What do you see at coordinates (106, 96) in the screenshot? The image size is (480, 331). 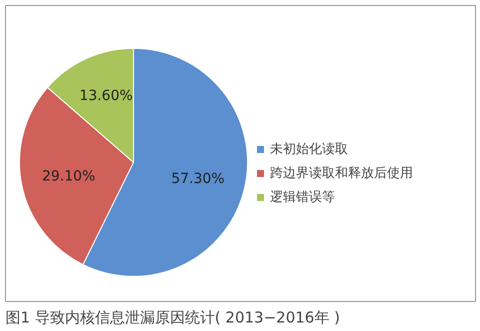 I see `data-label: 13.60%` at bounding box center [106, 96].